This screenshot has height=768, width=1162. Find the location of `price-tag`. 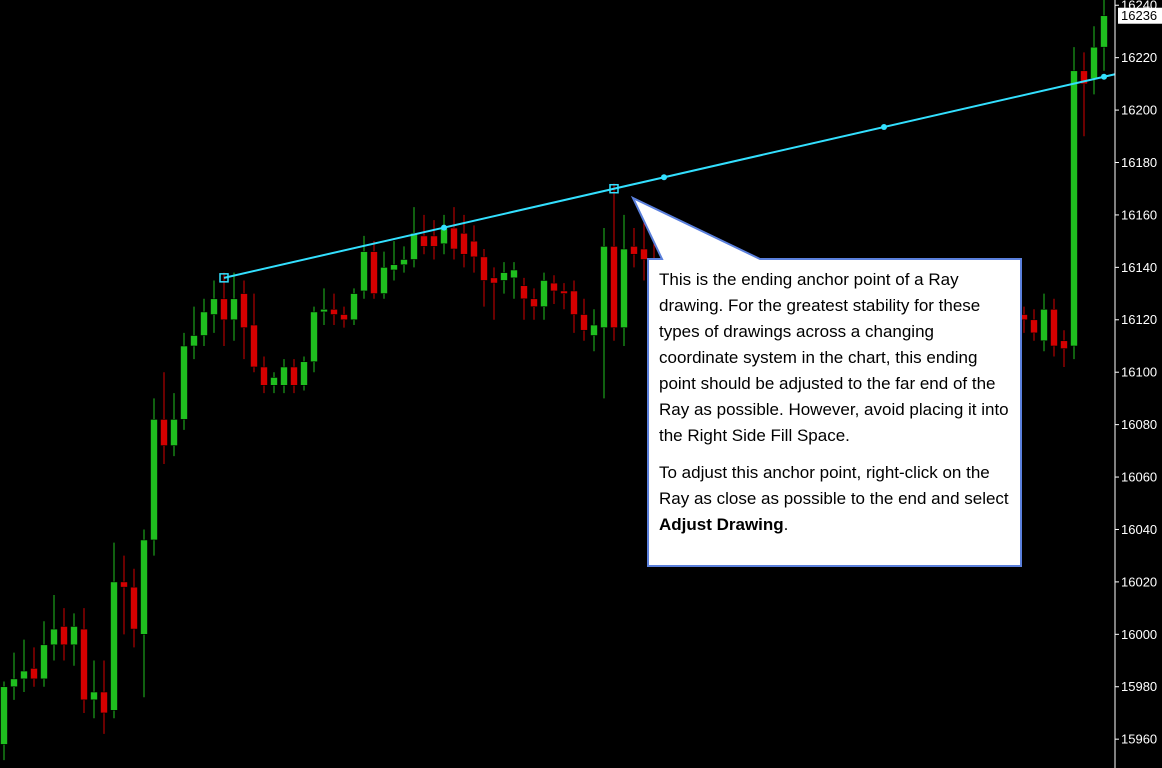

price-tag is located at coordinates (1140, 15).